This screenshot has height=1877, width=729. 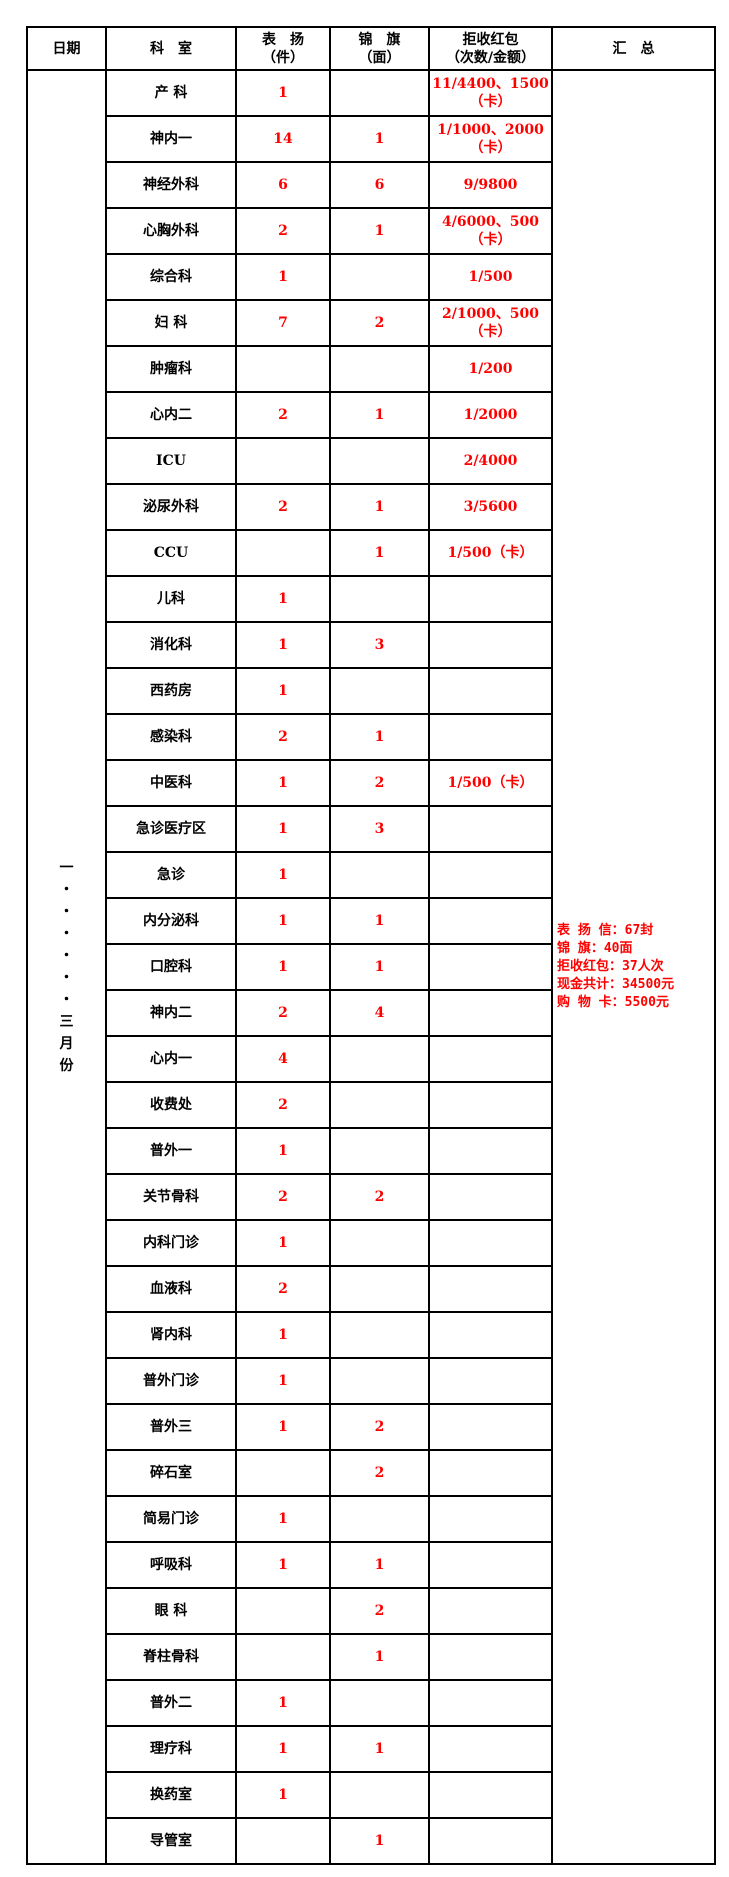 What do you see at coordinates (171, 1289) in the screenshot?
I see `dept-cell: 血液科` at bounding box center [171, 1289].